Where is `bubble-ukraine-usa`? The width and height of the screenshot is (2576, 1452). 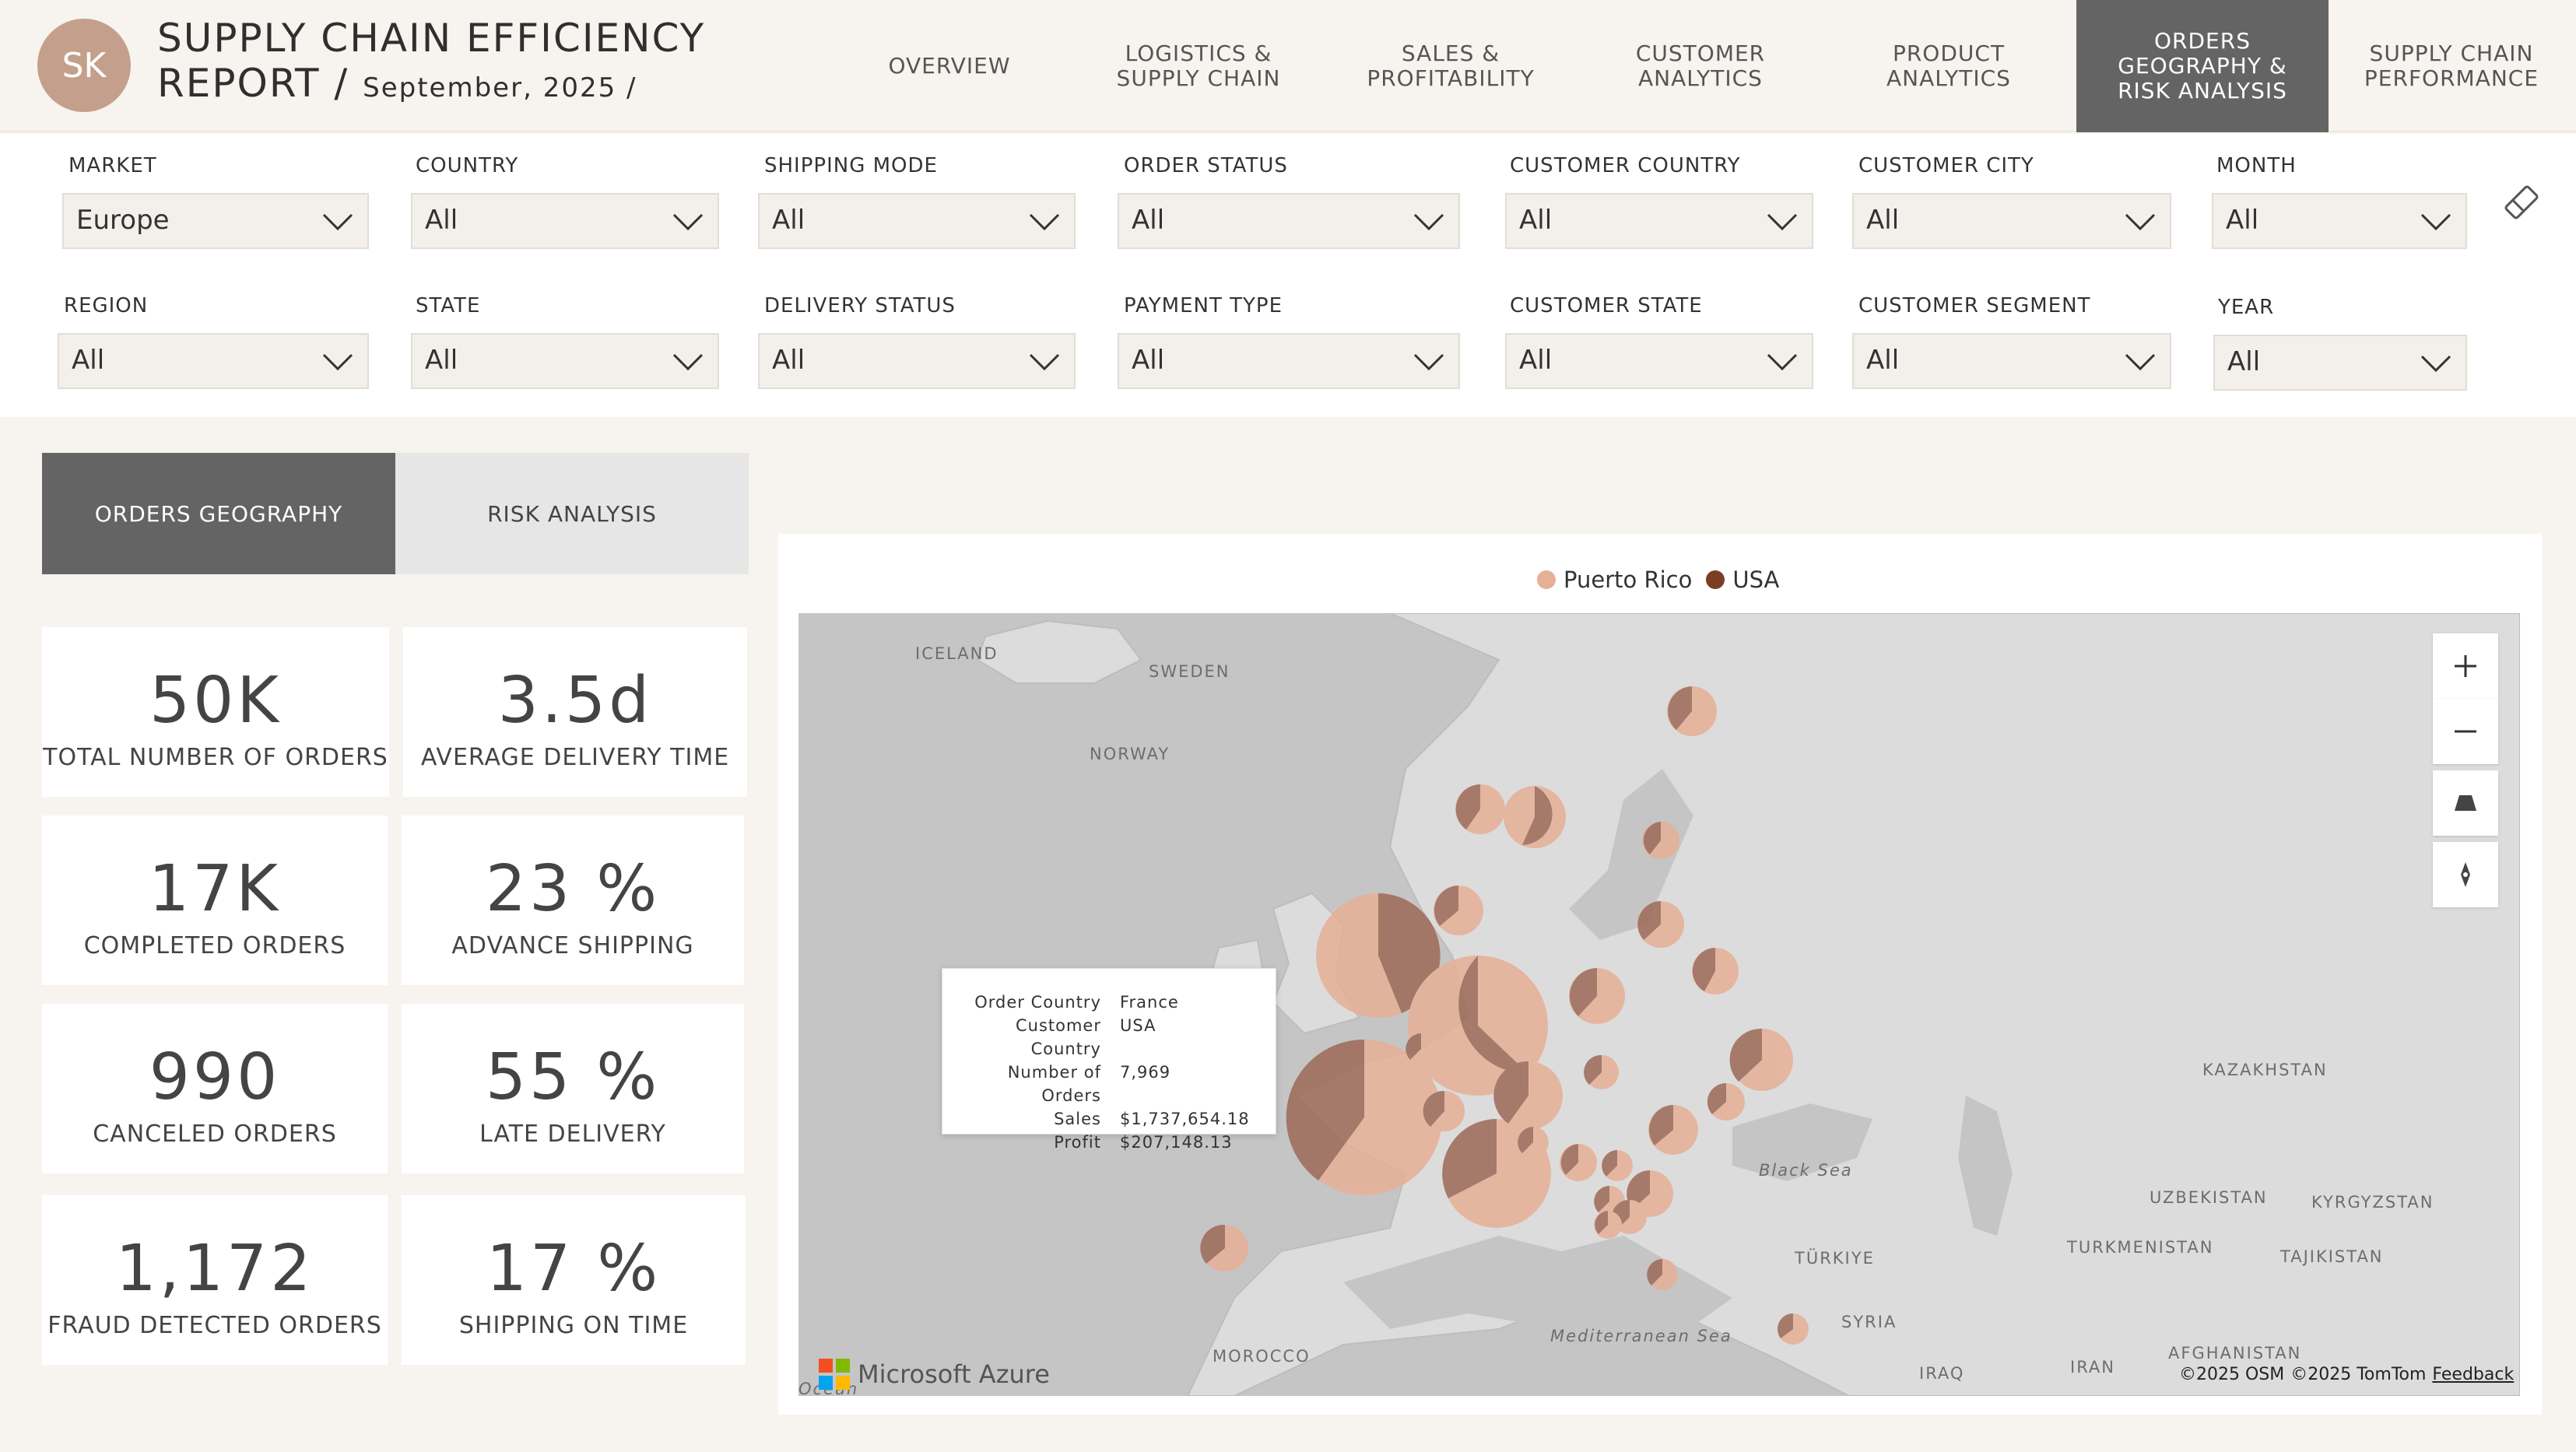 bubble-ukraine-usa is located at coordinates (1746, 1055).